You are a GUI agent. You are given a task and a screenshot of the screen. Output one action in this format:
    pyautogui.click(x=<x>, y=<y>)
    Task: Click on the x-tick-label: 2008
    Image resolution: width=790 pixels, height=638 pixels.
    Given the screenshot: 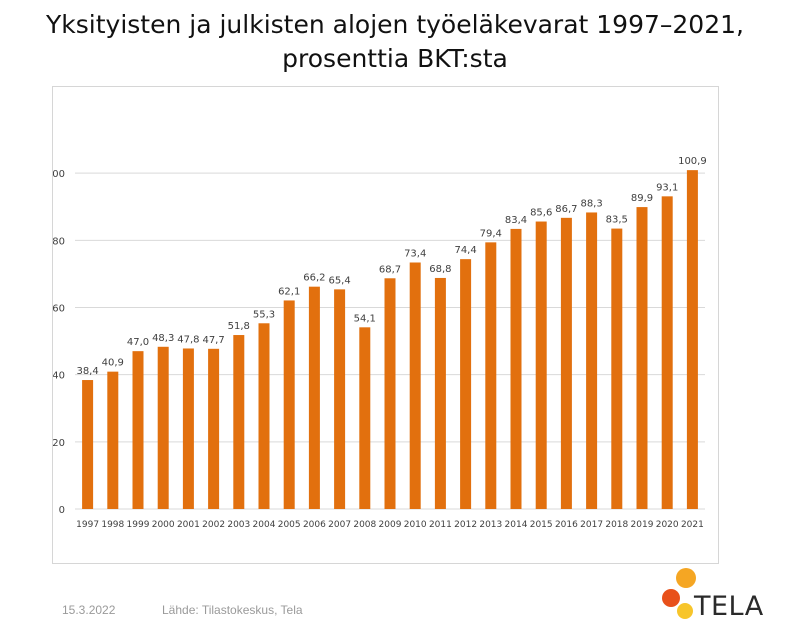 What is the action you would take?
    pyautogui.click(x=364, y=525)
    